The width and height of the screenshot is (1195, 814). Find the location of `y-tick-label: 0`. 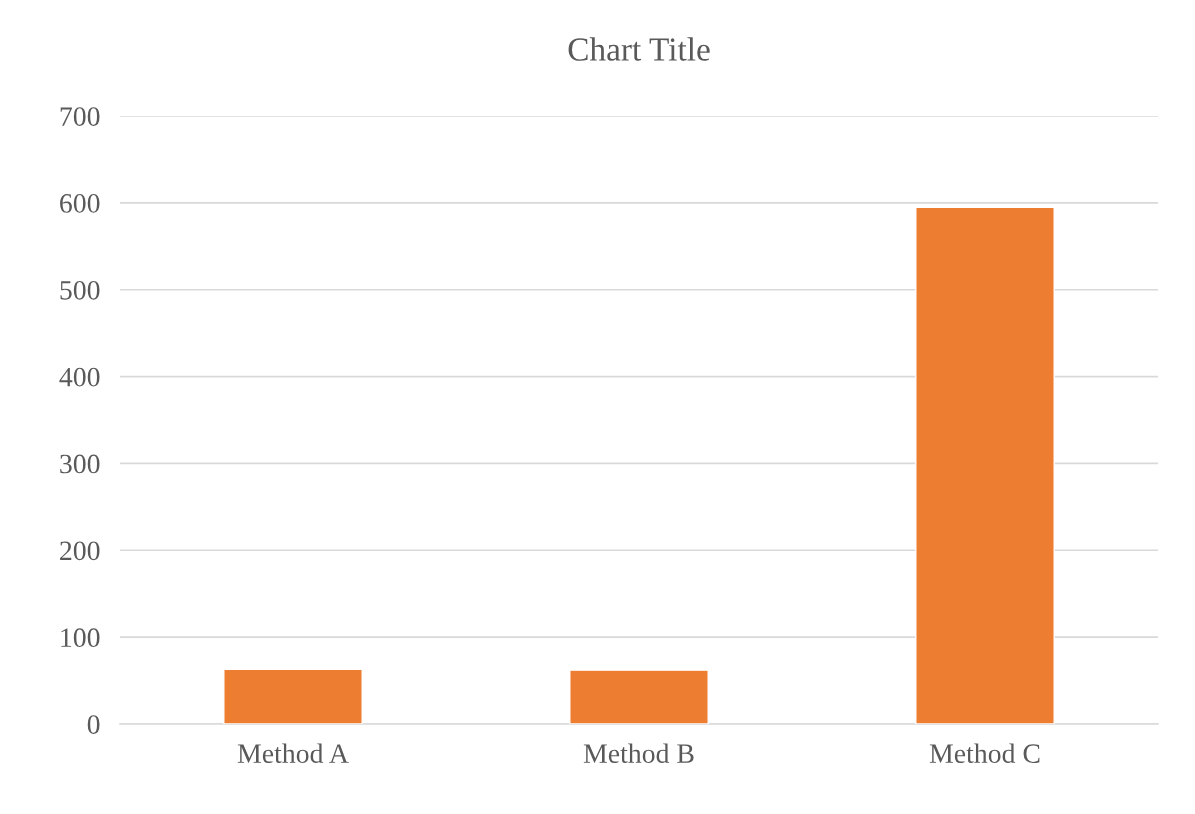

y-tick-label: 0 is located at coordinates (93, 724).